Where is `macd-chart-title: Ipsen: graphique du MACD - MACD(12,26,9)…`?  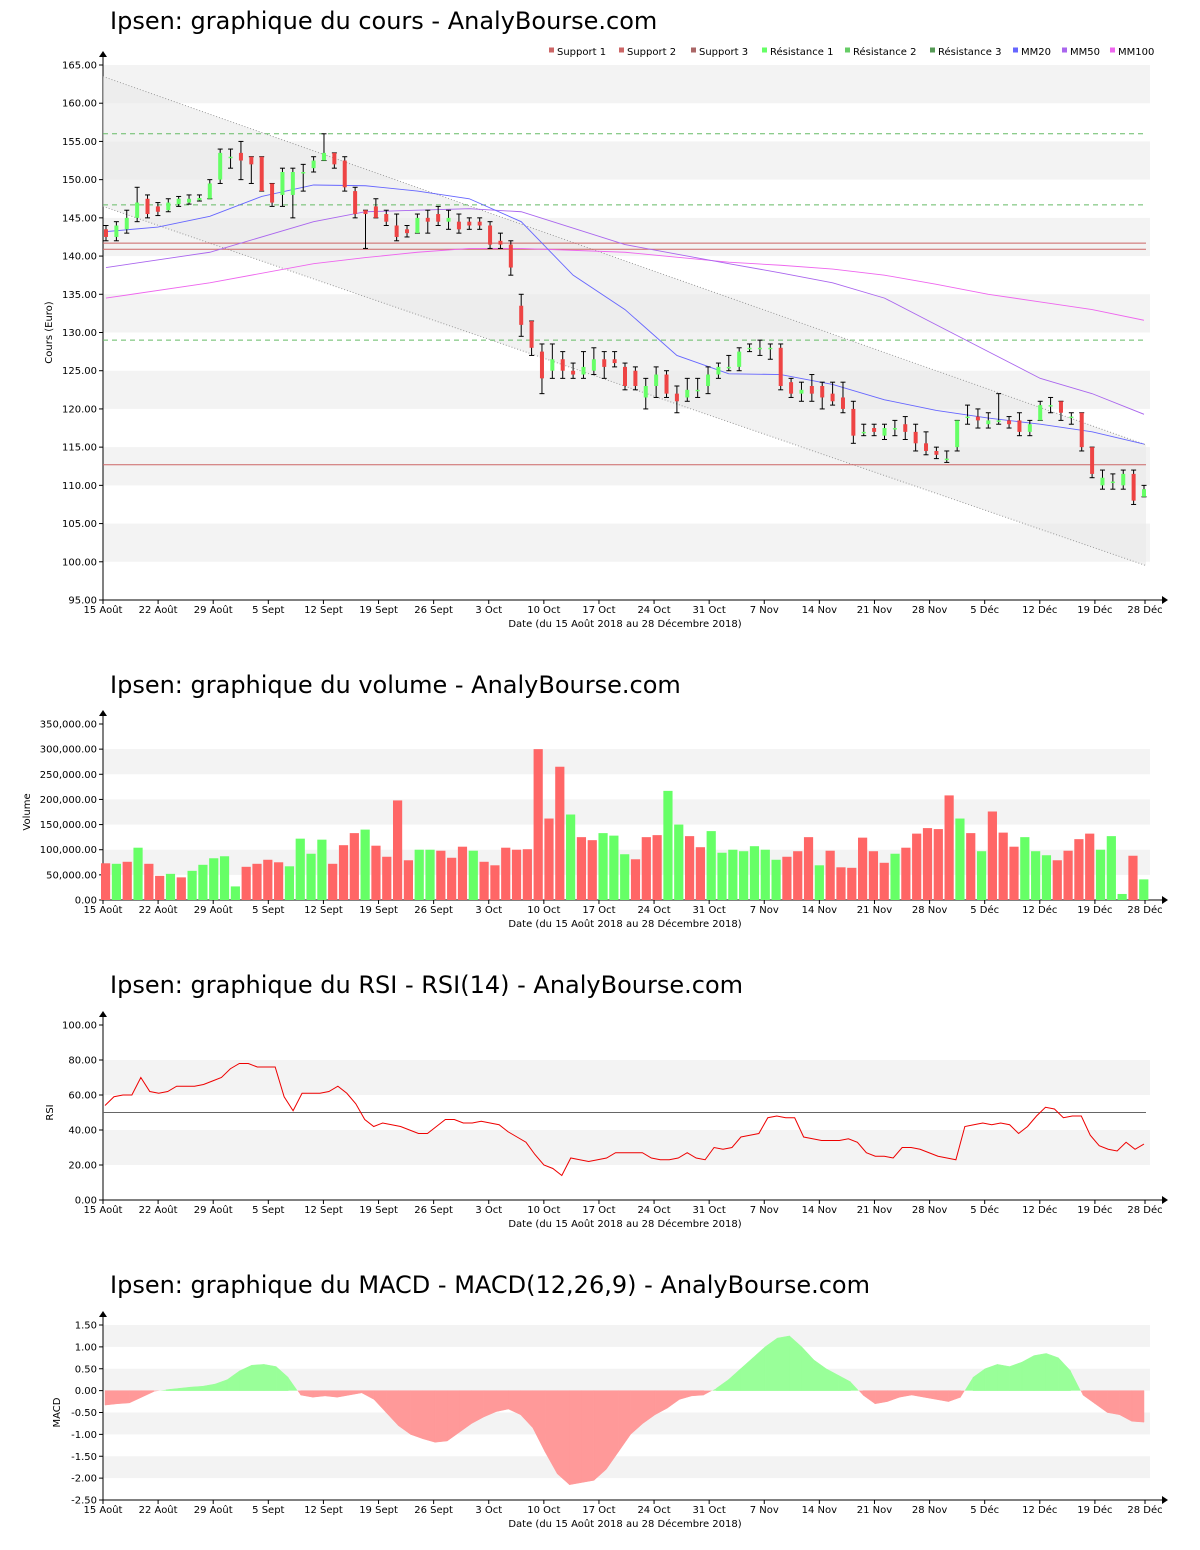 macd-chart-title: Ipsen: graphique du MACD - MACD(12,26,9)… is located at coordinates (490, 1285).